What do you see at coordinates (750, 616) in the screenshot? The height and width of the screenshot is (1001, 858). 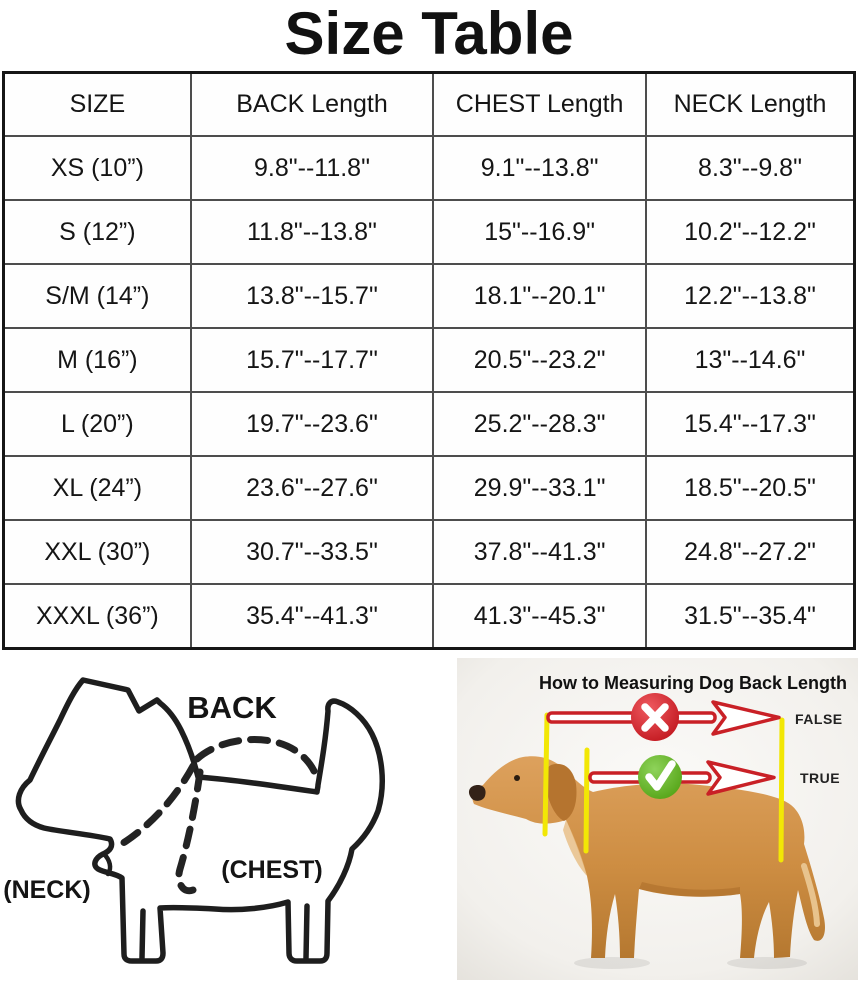 I see `measurement-cell: 31.5"--35.4"` at bounding box center [750, 616].